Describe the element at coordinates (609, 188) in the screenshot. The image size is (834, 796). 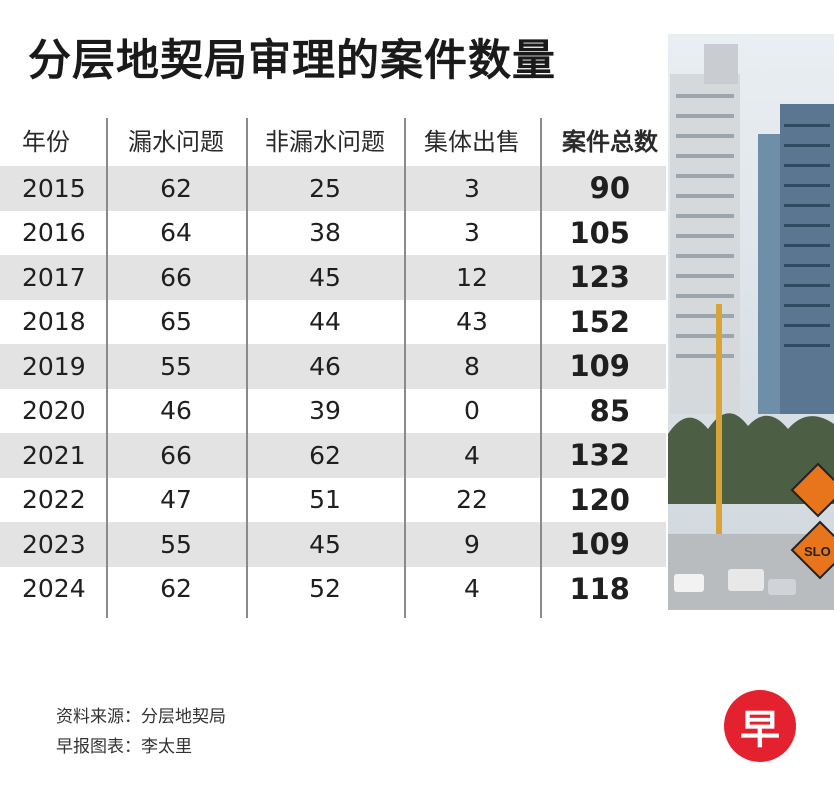
I see `cell-total: 90` at that location.